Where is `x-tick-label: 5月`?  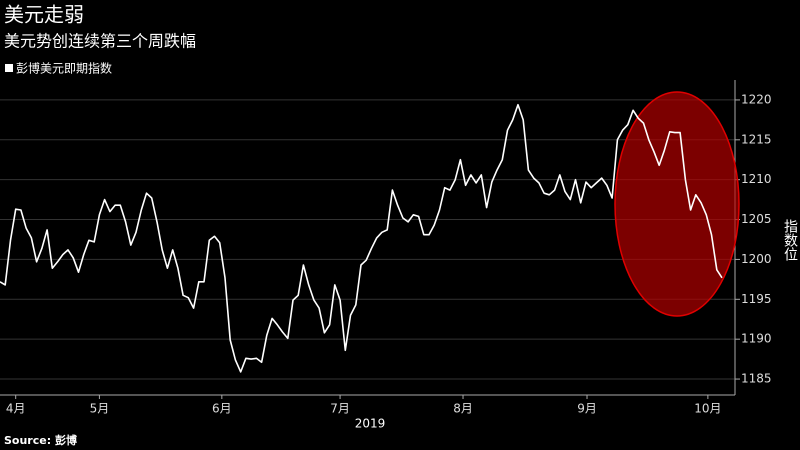 x-tick-label: 5月 is located at coordinates (100, 409).